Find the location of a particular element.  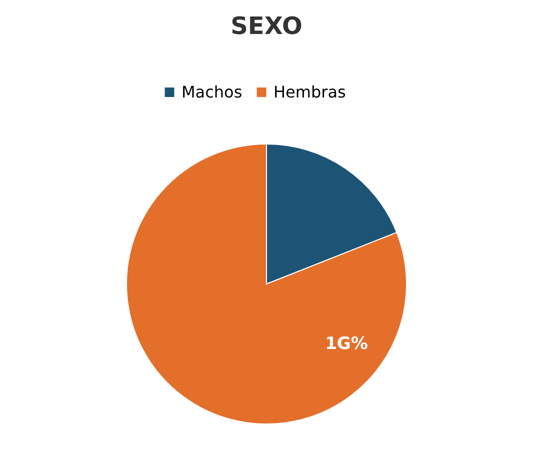

legend-label: Machos is located at coordinates (212, 92).